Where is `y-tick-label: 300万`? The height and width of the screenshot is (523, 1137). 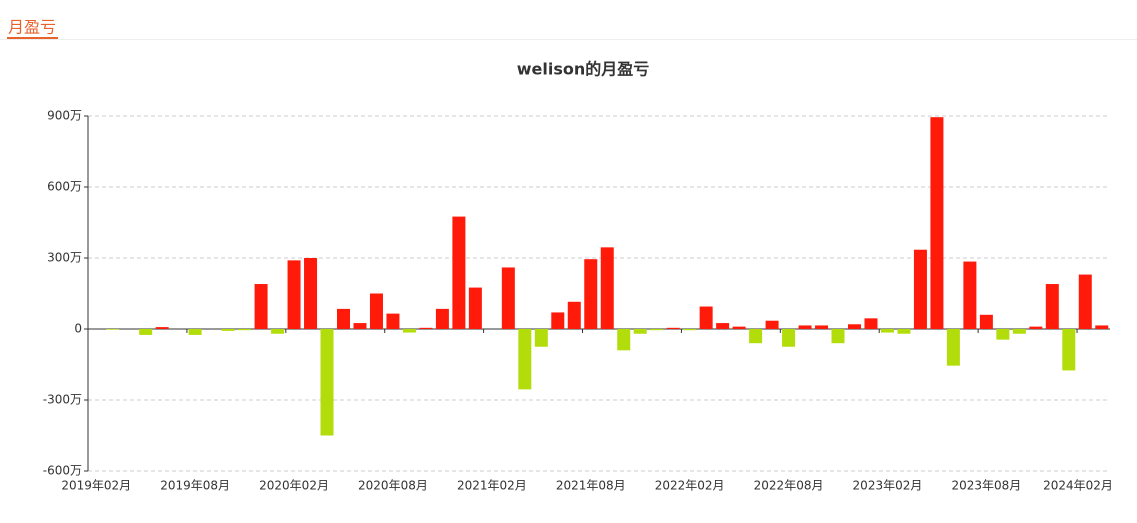 y-tick-label: 300万 is located at coordinates (64, 258).